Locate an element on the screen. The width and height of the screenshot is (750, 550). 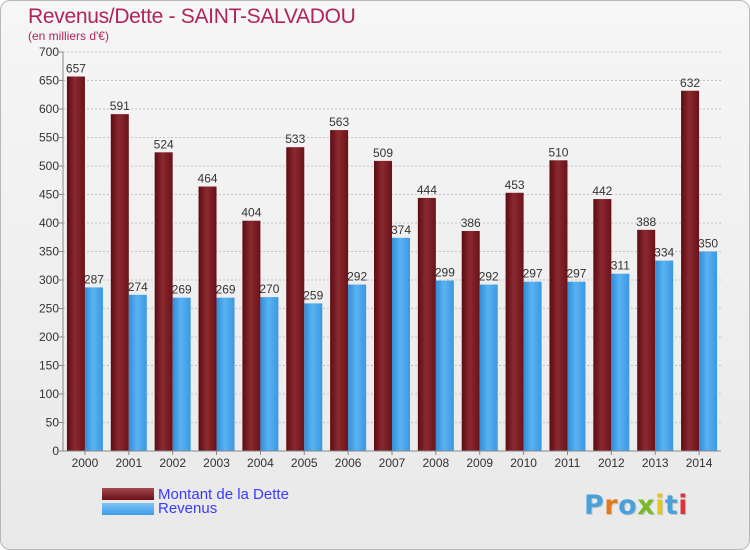
data-label-debt: 442 is located at coordinates (602, 191).